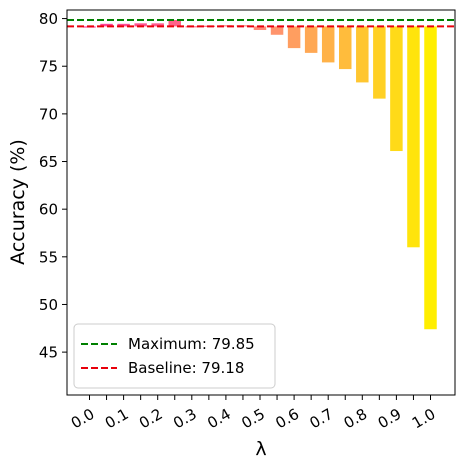 The image size is (463, 469). I want to click on x-axis-title: λ, so click(260, 449).